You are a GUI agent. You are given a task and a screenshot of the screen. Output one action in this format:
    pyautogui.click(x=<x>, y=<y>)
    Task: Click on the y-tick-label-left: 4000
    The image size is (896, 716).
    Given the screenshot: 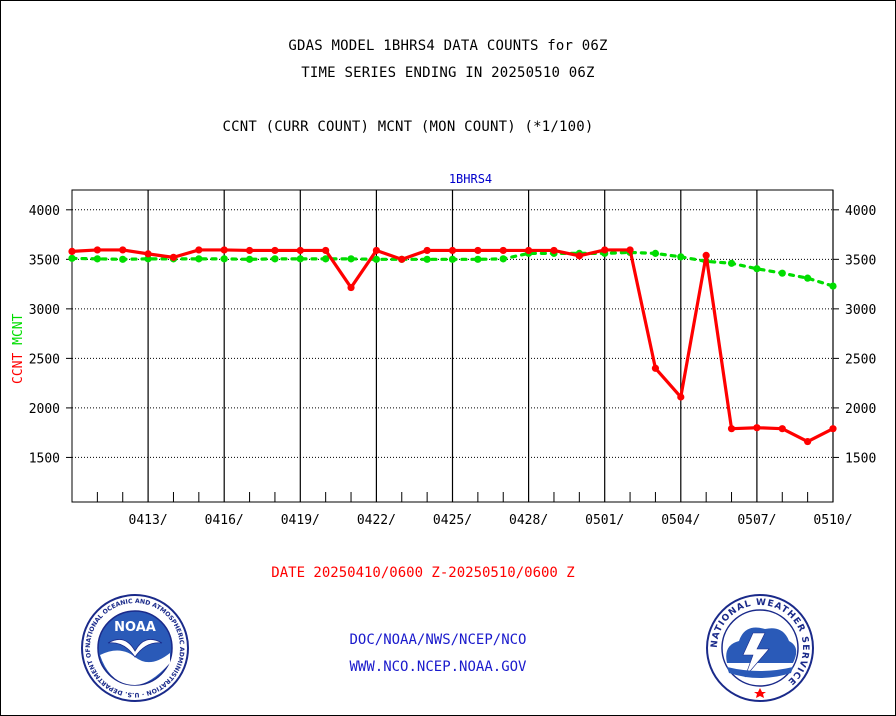 What is the action you would take?
    pyautogui.click(x=44, y=211)
    